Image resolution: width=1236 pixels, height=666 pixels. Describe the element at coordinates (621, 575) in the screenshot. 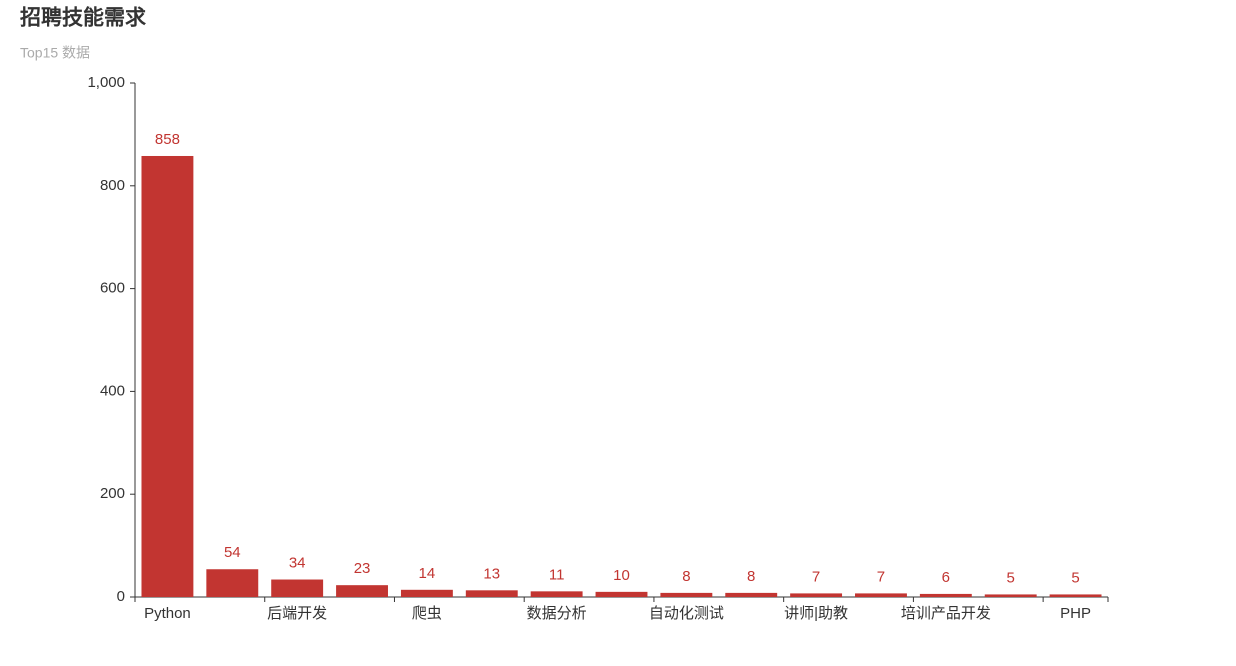

I see `value-label: 10` at that location.